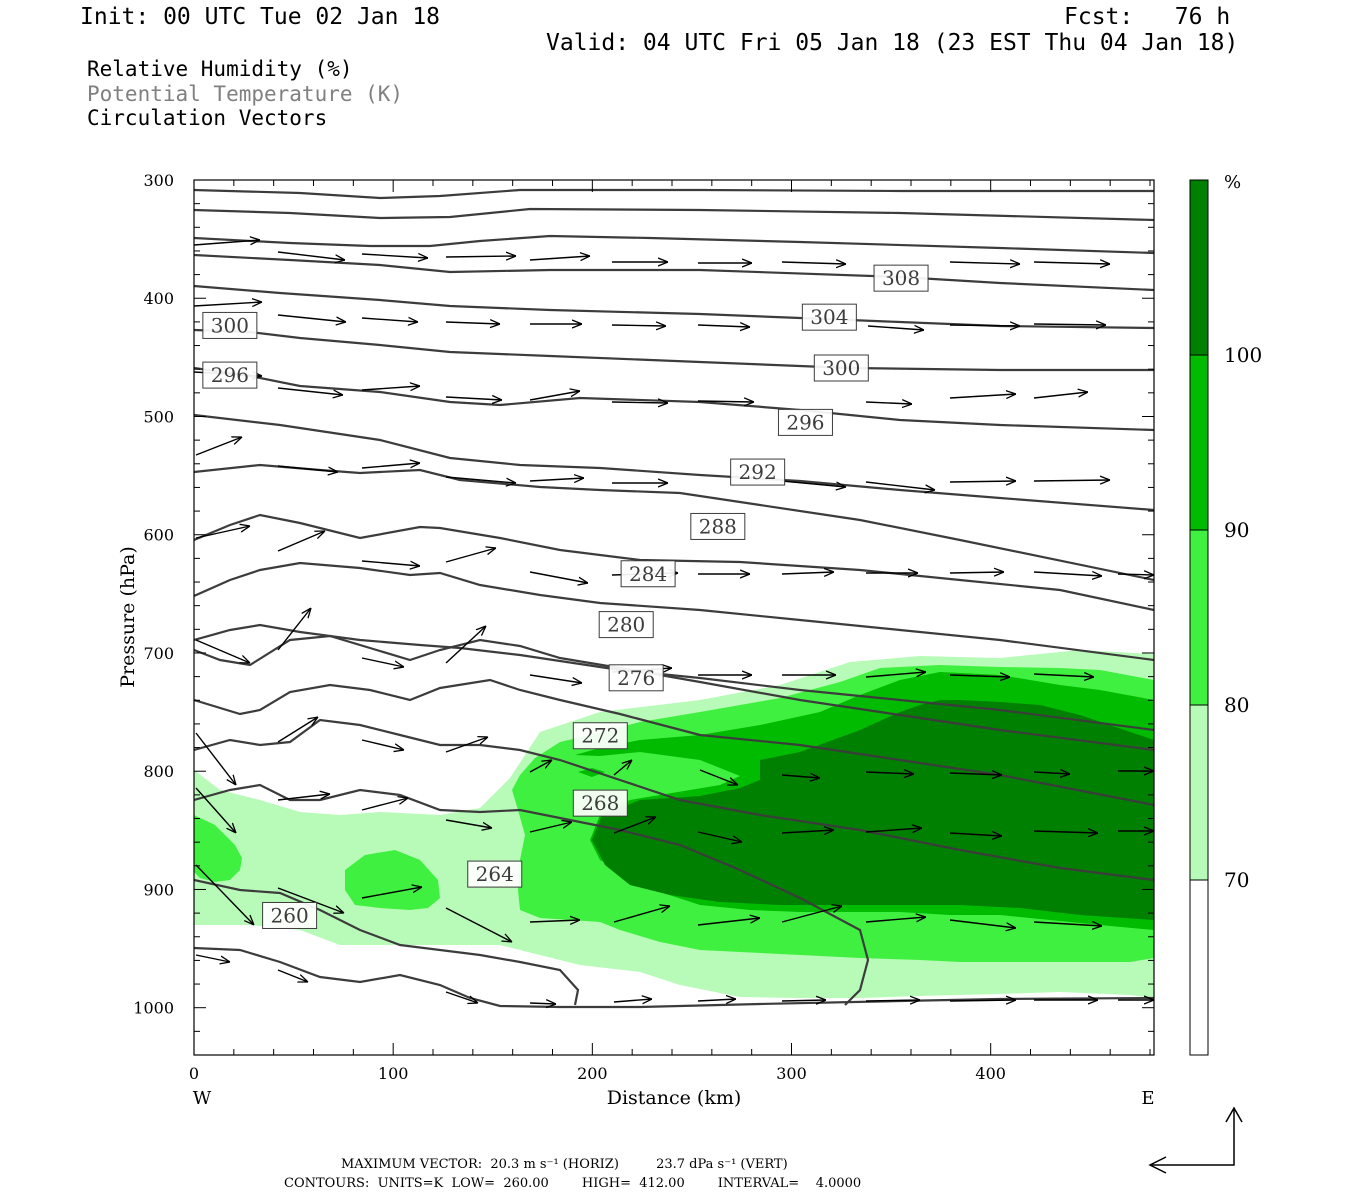  What do you see at coordinates (260, 17) in the screenshot?
I see `init-time: Init: 00 UTC Tue 02 Jan 18` at bounding box center [260, 17].